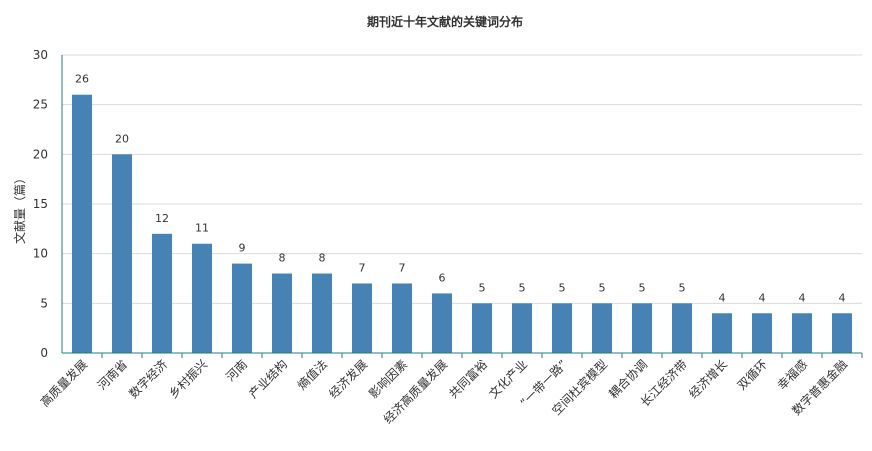  I want to click on data-label: 6, so click(442, 277).